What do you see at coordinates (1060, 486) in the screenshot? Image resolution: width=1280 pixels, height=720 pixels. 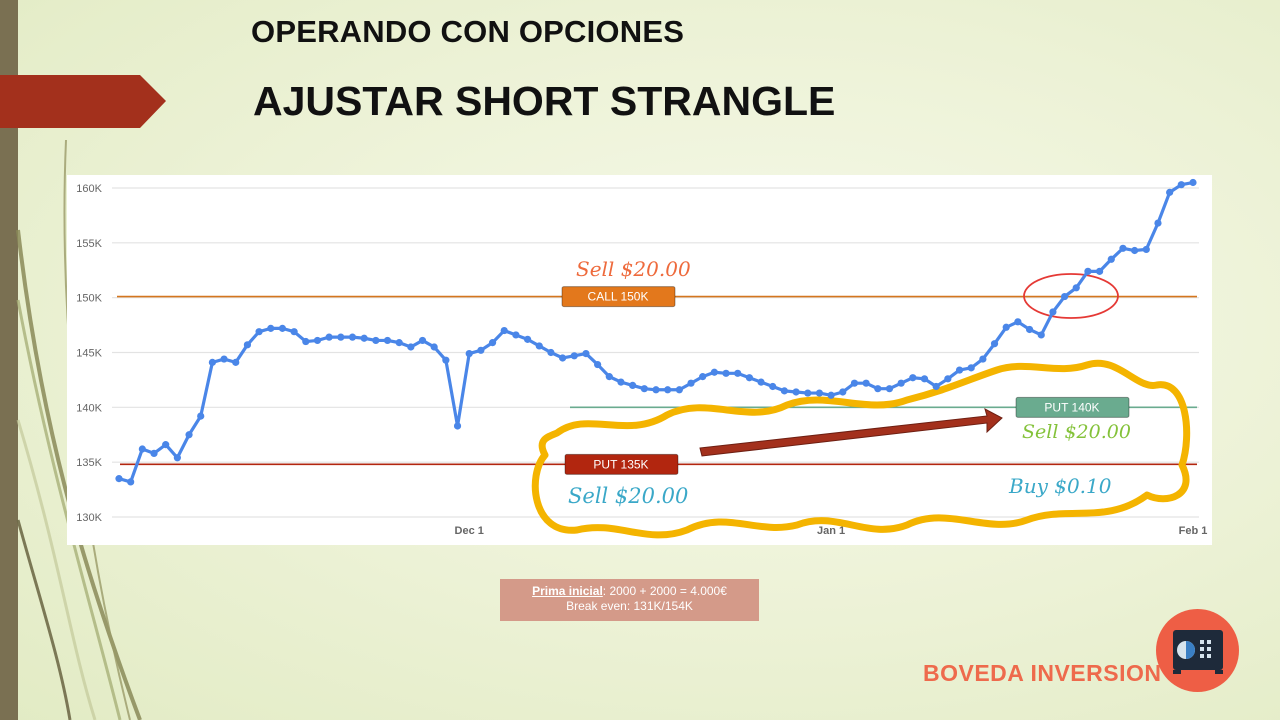 I see `handwritten-annotation: Buy $0.10` at bounding box center [1060, 486].